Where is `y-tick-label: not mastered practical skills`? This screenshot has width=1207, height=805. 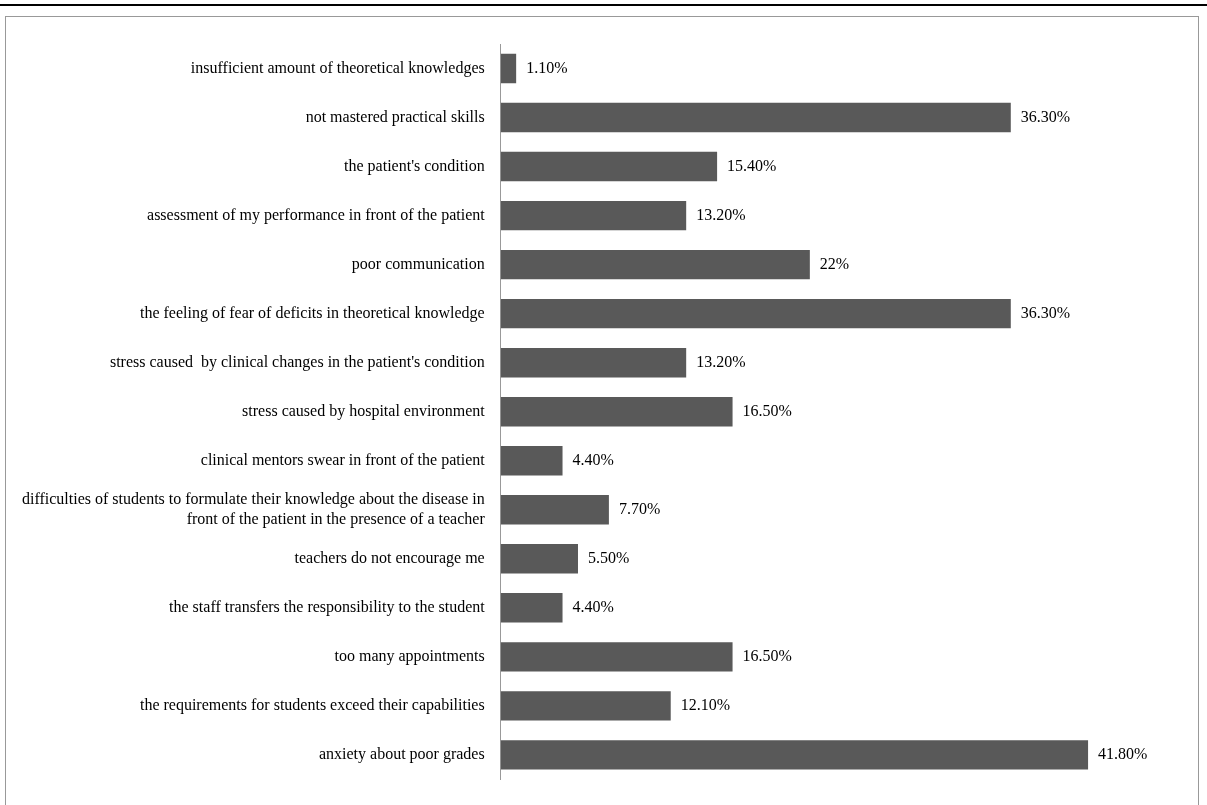 y-tick-label: not mastered practical skills is located at coordinates (395, 116).